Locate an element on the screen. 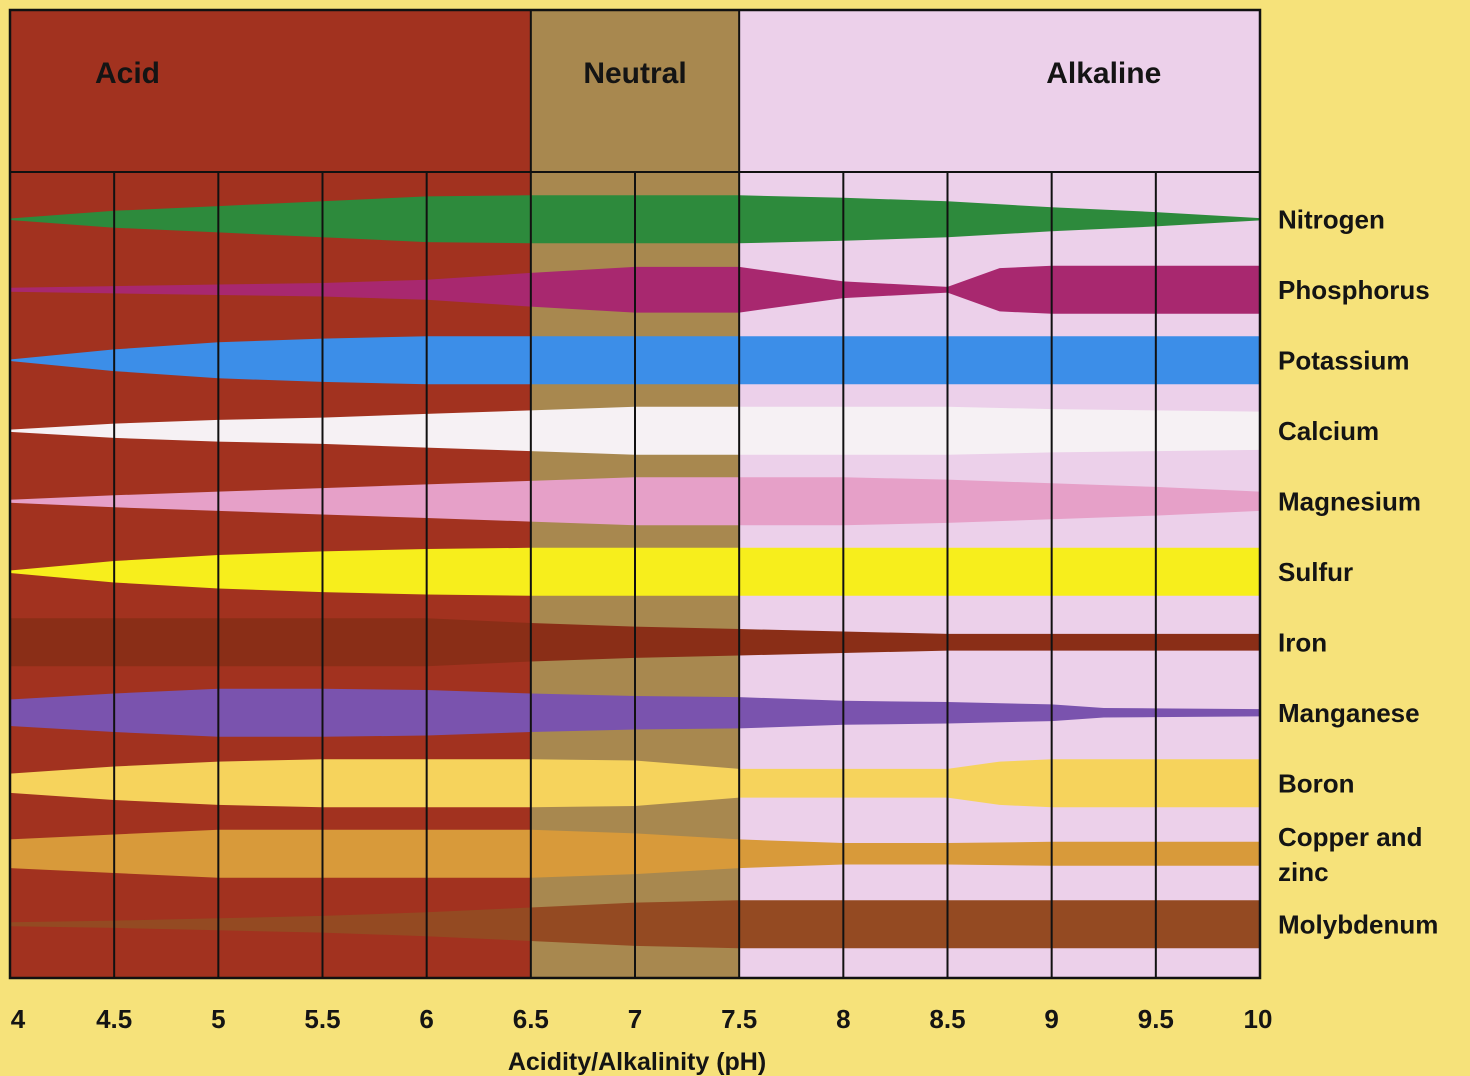  zone-label-neutral: Neutral is located at coordinates (634, 73).